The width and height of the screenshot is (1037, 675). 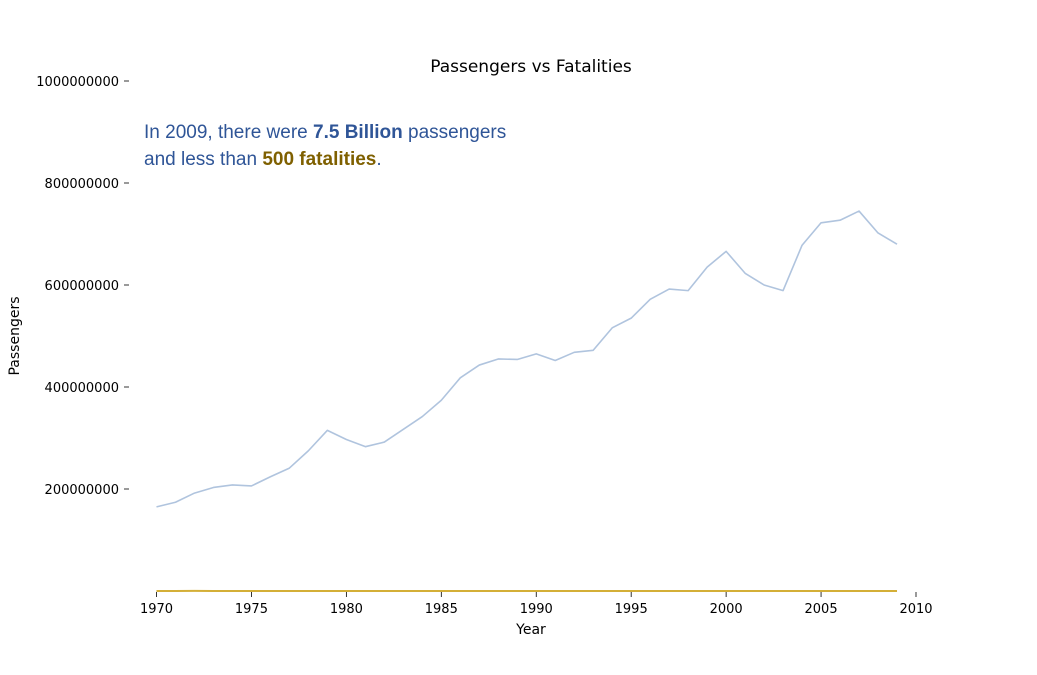 What do you see at coordinates (77, 82) in the screenshot?
I see `y-tick-label: 1000000000` at bounding box center [77, 82].